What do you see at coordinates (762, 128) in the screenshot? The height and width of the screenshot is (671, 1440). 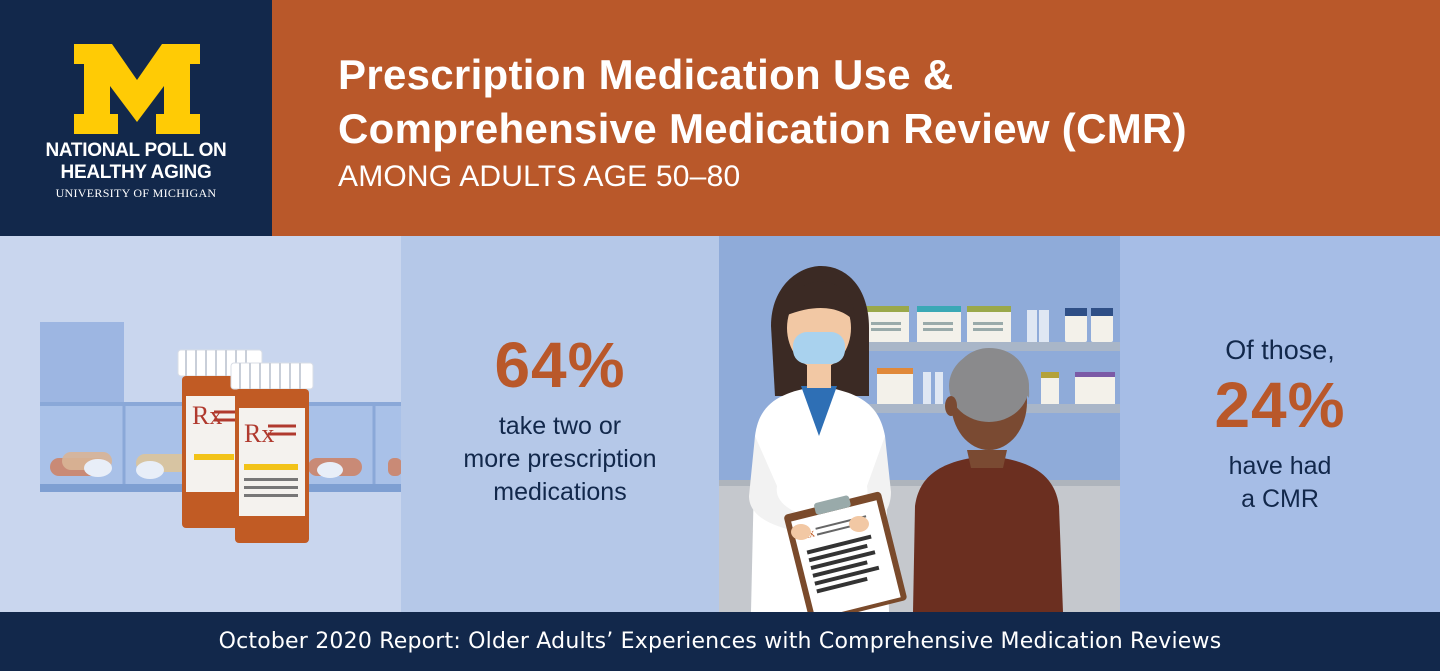 I see `title-line-2: Comprehensive Medication Review (CMR)` at bounding box center [762, 128].